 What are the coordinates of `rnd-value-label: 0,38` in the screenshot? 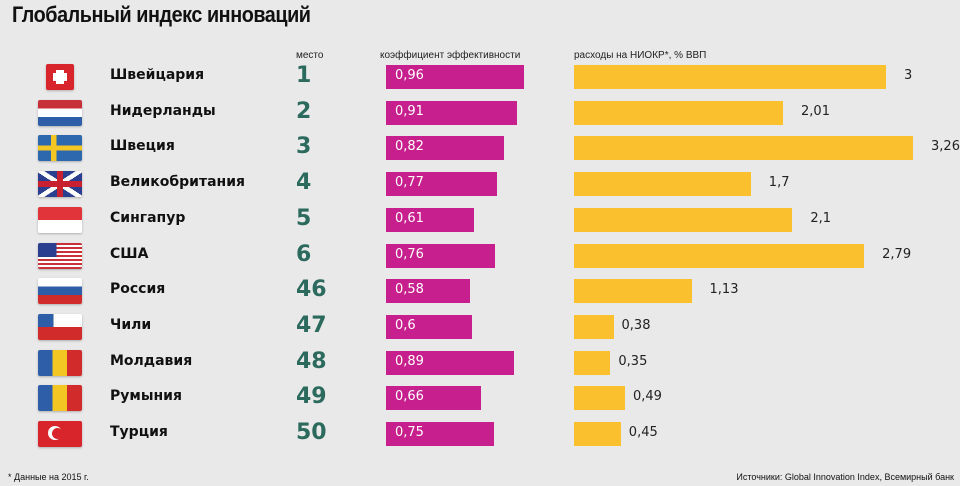 It's located at (636, 325).